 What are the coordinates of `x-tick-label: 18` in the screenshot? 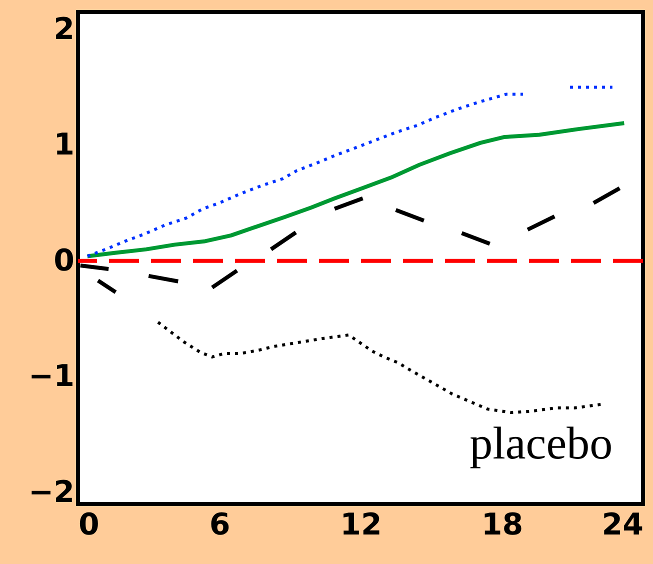 It's located at (502, 525).